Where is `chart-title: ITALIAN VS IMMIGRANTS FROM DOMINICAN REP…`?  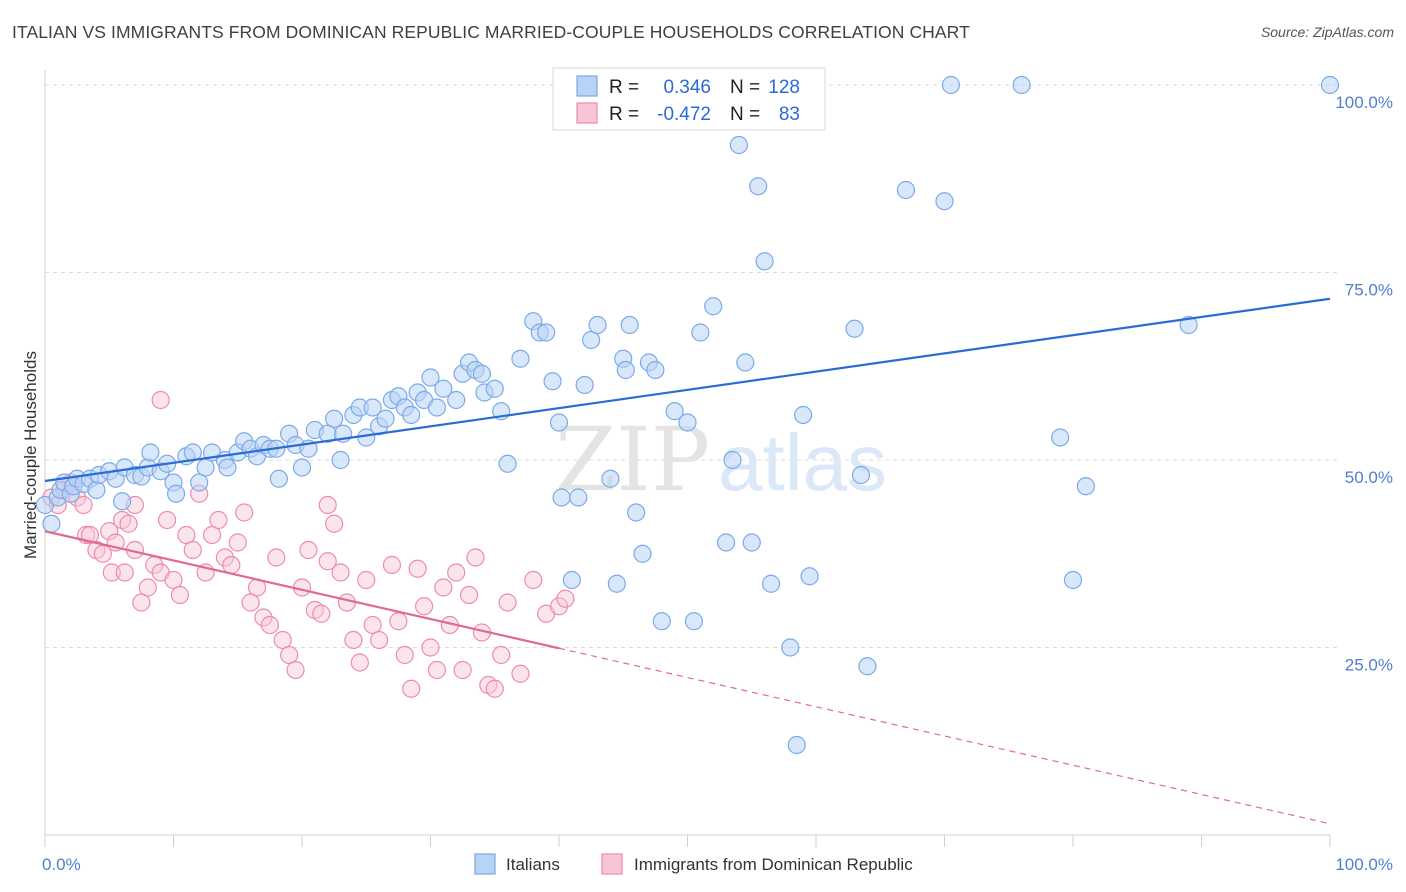
chart-title: ITALIAN VS IMMIGRANTS FROM DOMINICAN REP… is located at coordinates (491, 32).